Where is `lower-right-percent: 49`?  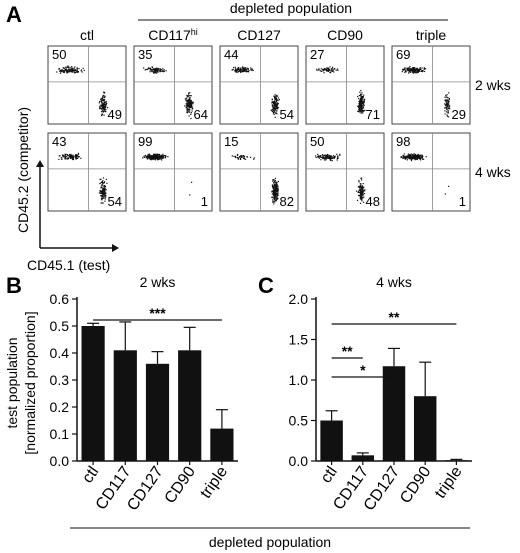
lower-right-percent: 49 is located at coordinates (115, 114).